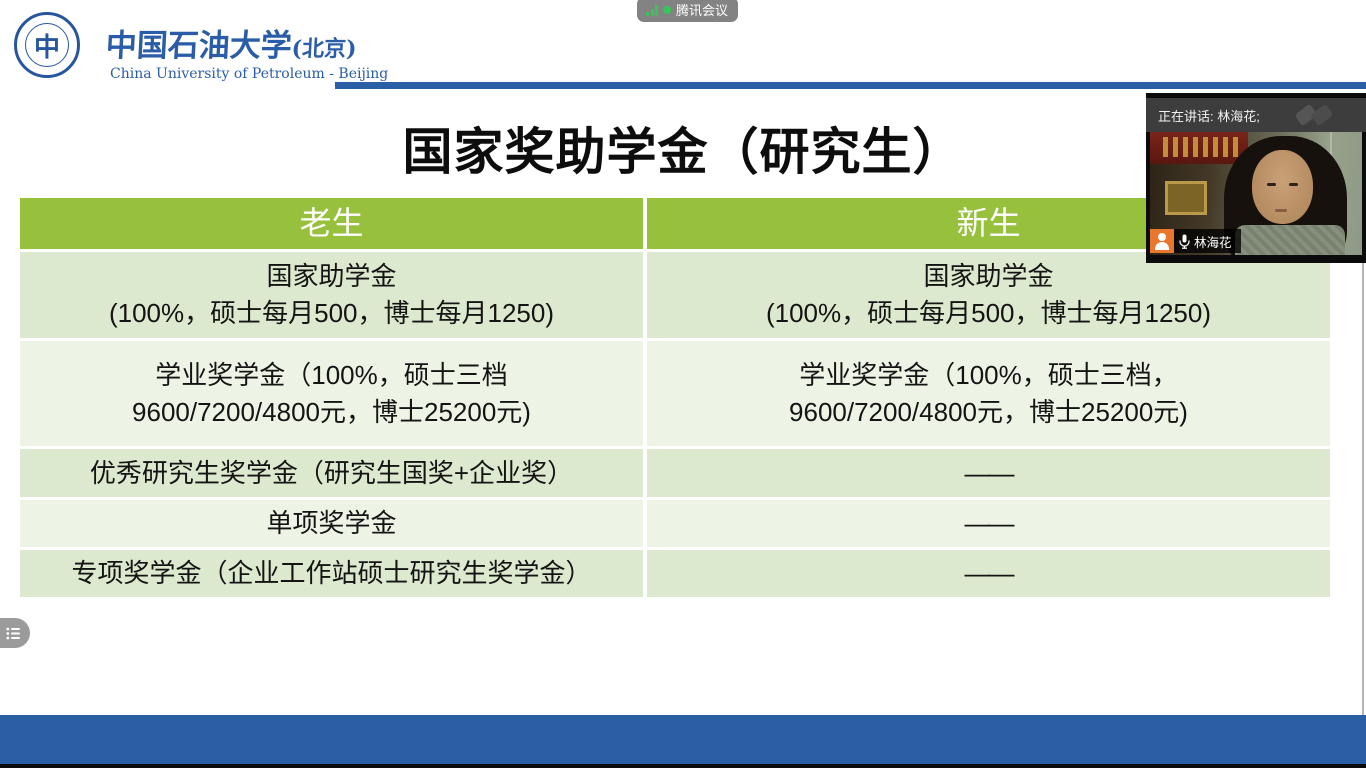 Image resolution: width=1366 pixels, height=768 pixels. Describe the element at coordinates (988, 573) in the screenshot. I see `cell-special-scholarship-new: ——` at that location.